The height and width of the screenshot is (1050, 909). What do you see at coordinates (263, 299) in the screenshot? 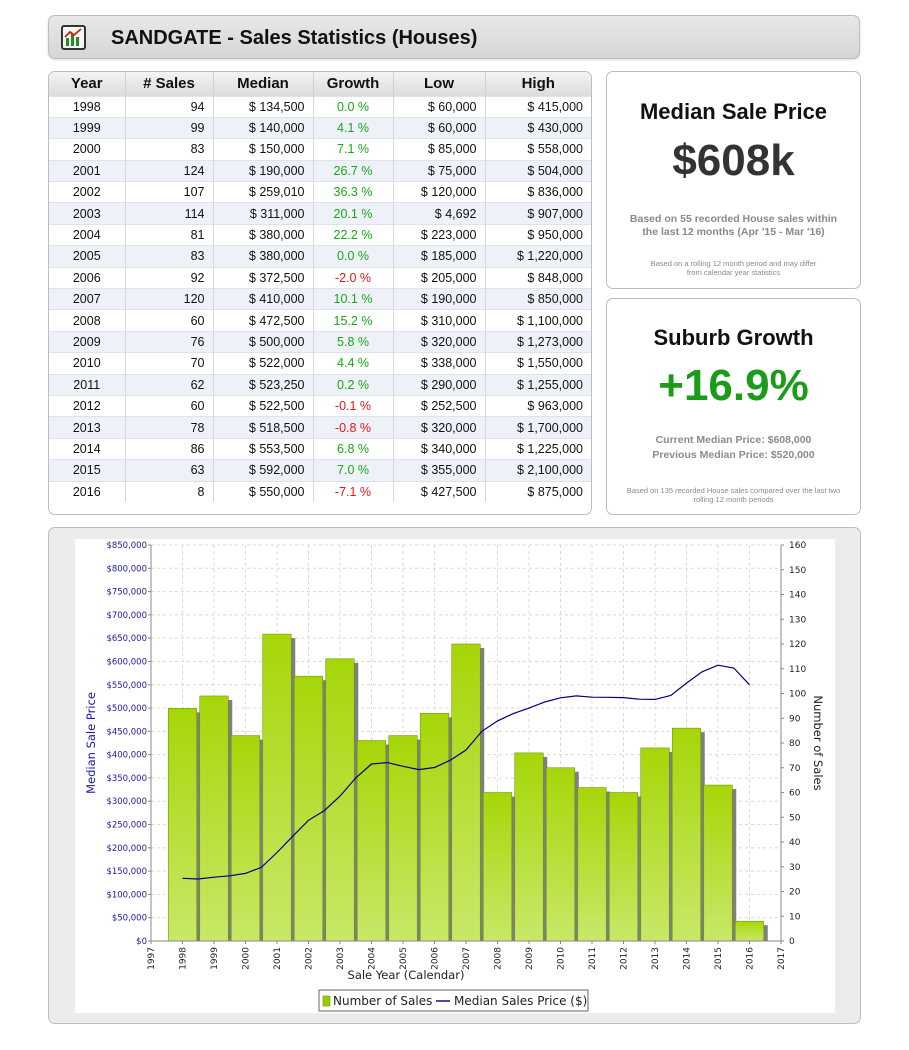
I see `cell-median: $ 410,000` at bounding box center [263, 299].